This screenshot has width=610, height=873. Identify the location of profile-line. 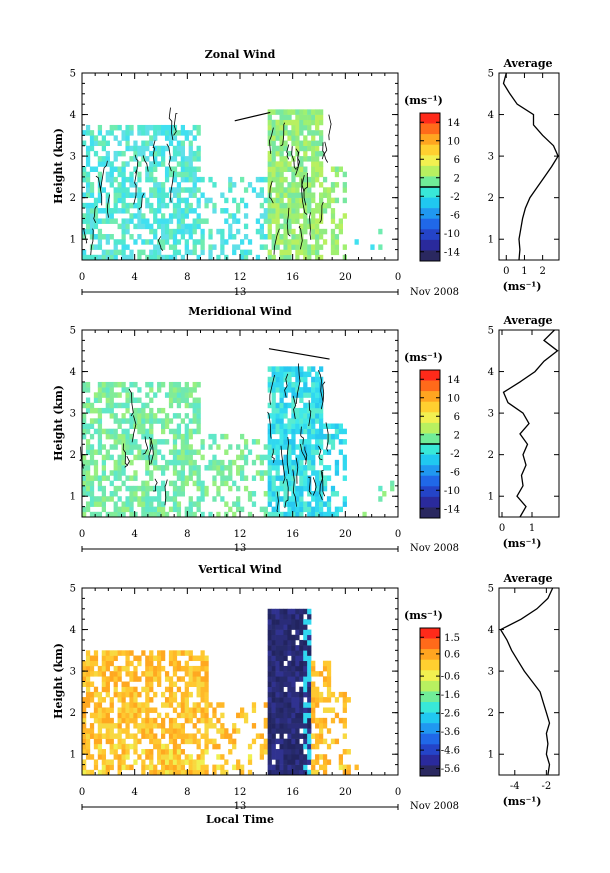
(530, 166).